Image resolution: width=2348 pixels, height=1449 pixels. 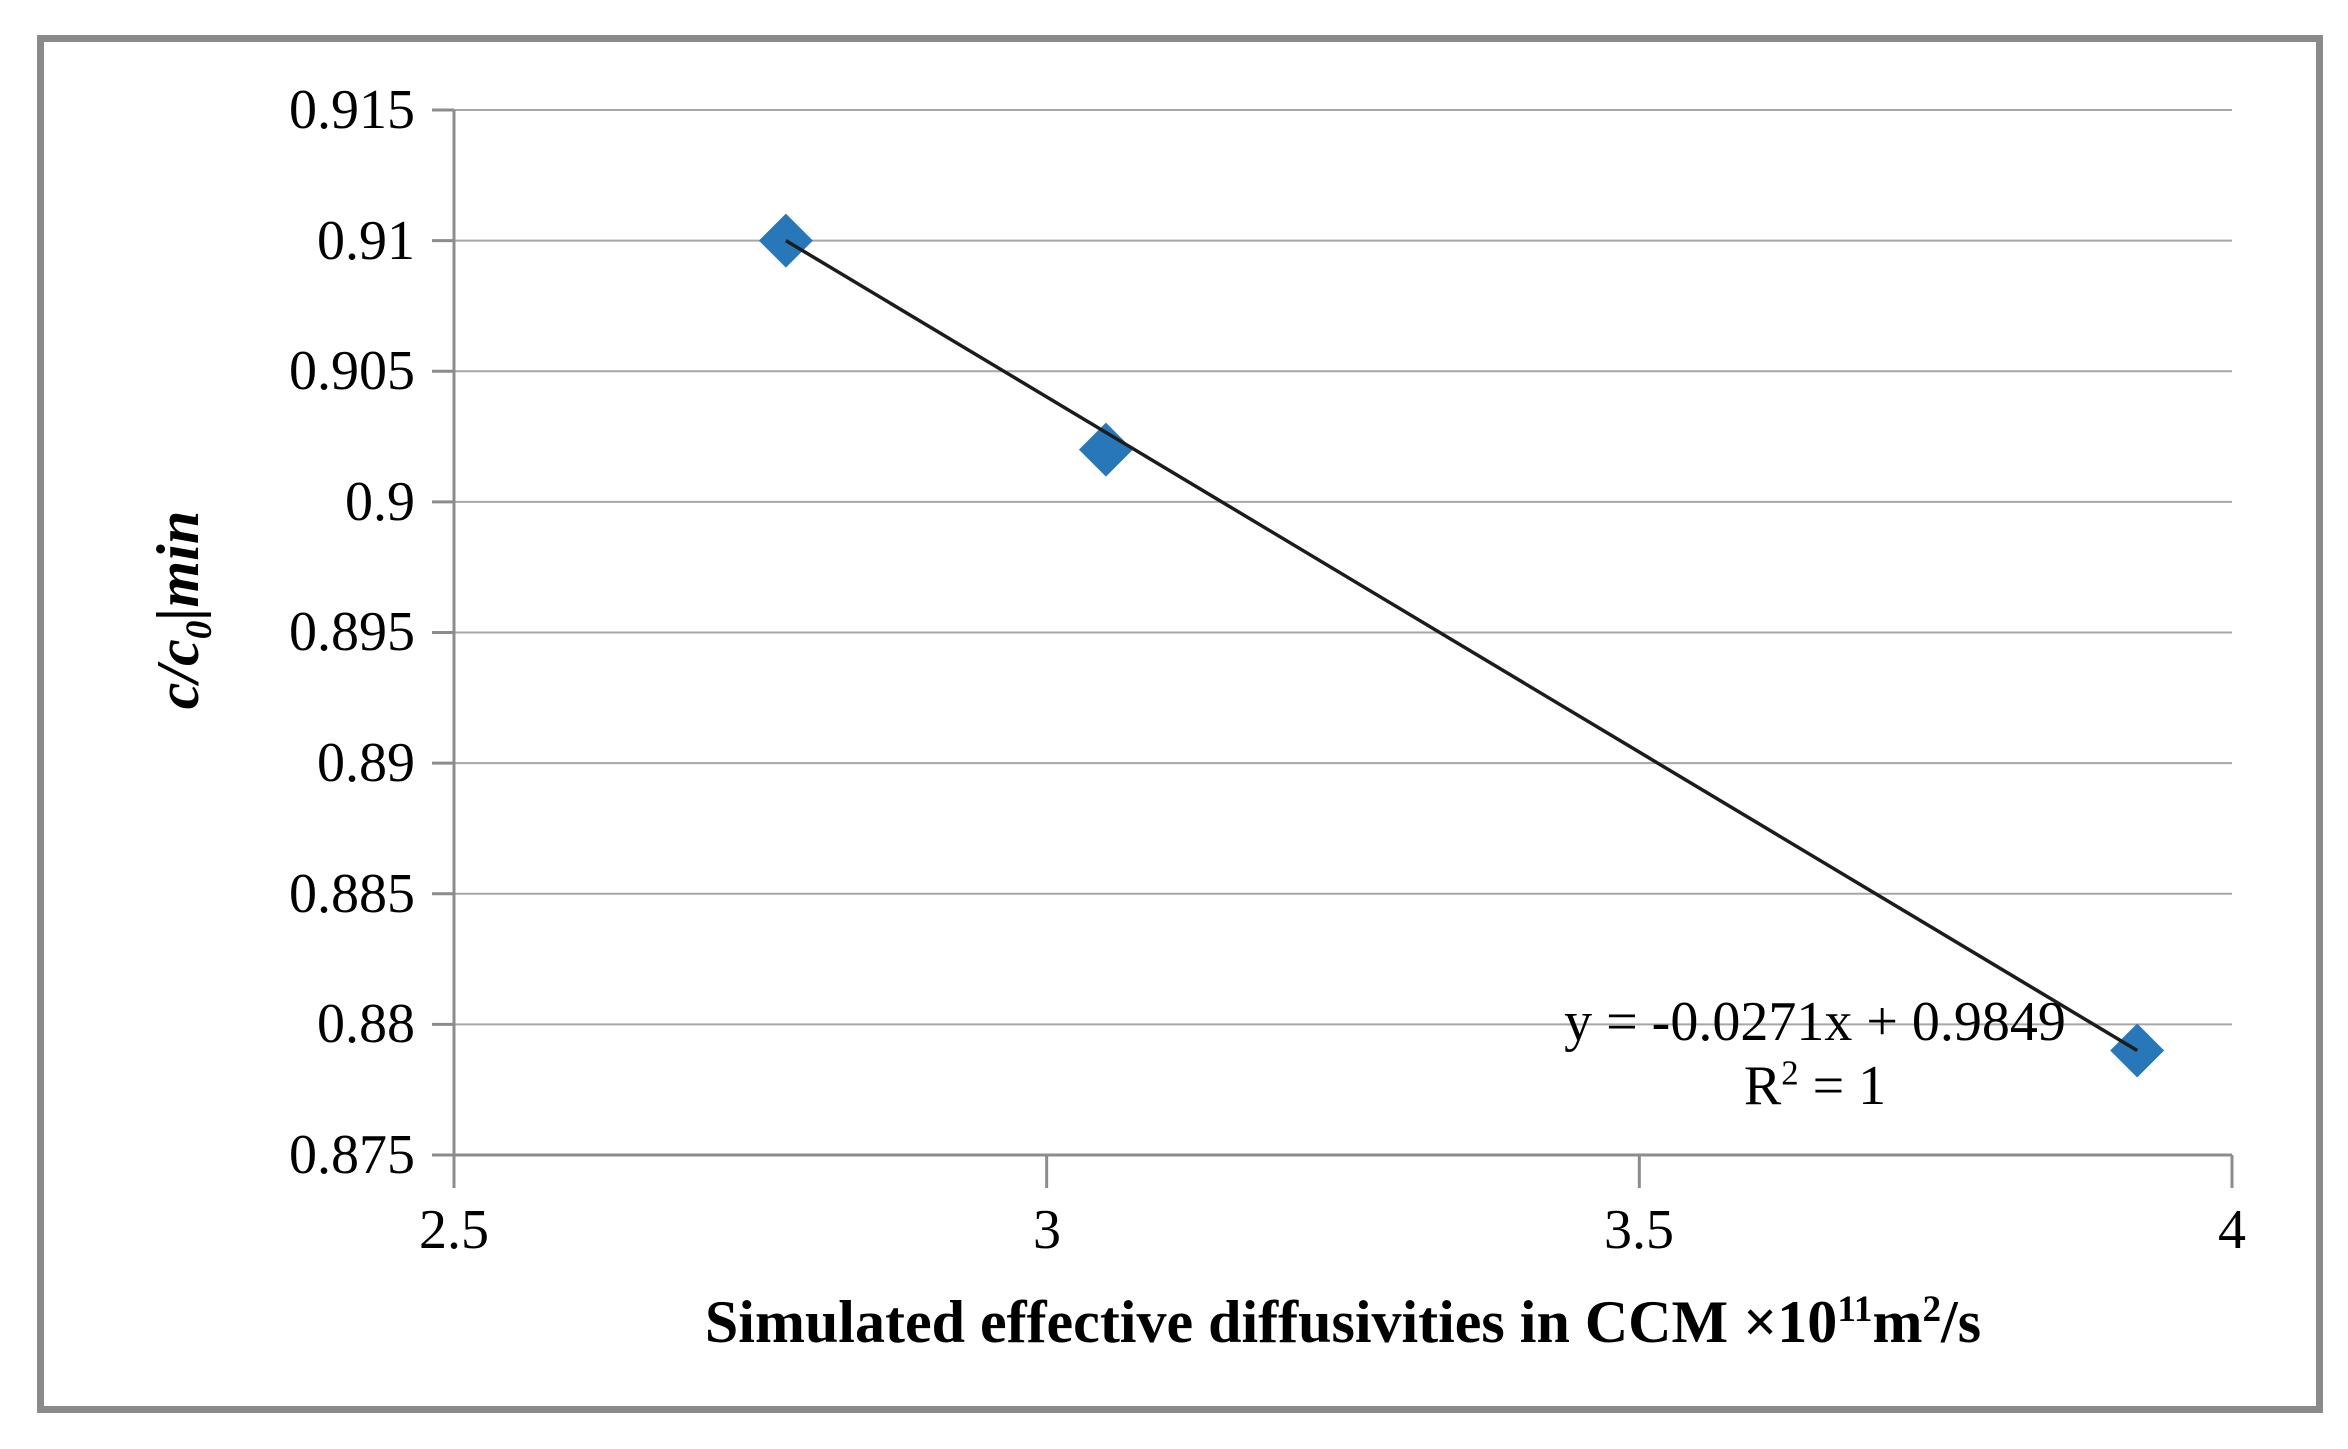 I want to click on x-tick-label: 2.5, so click(x=454, y=1230).